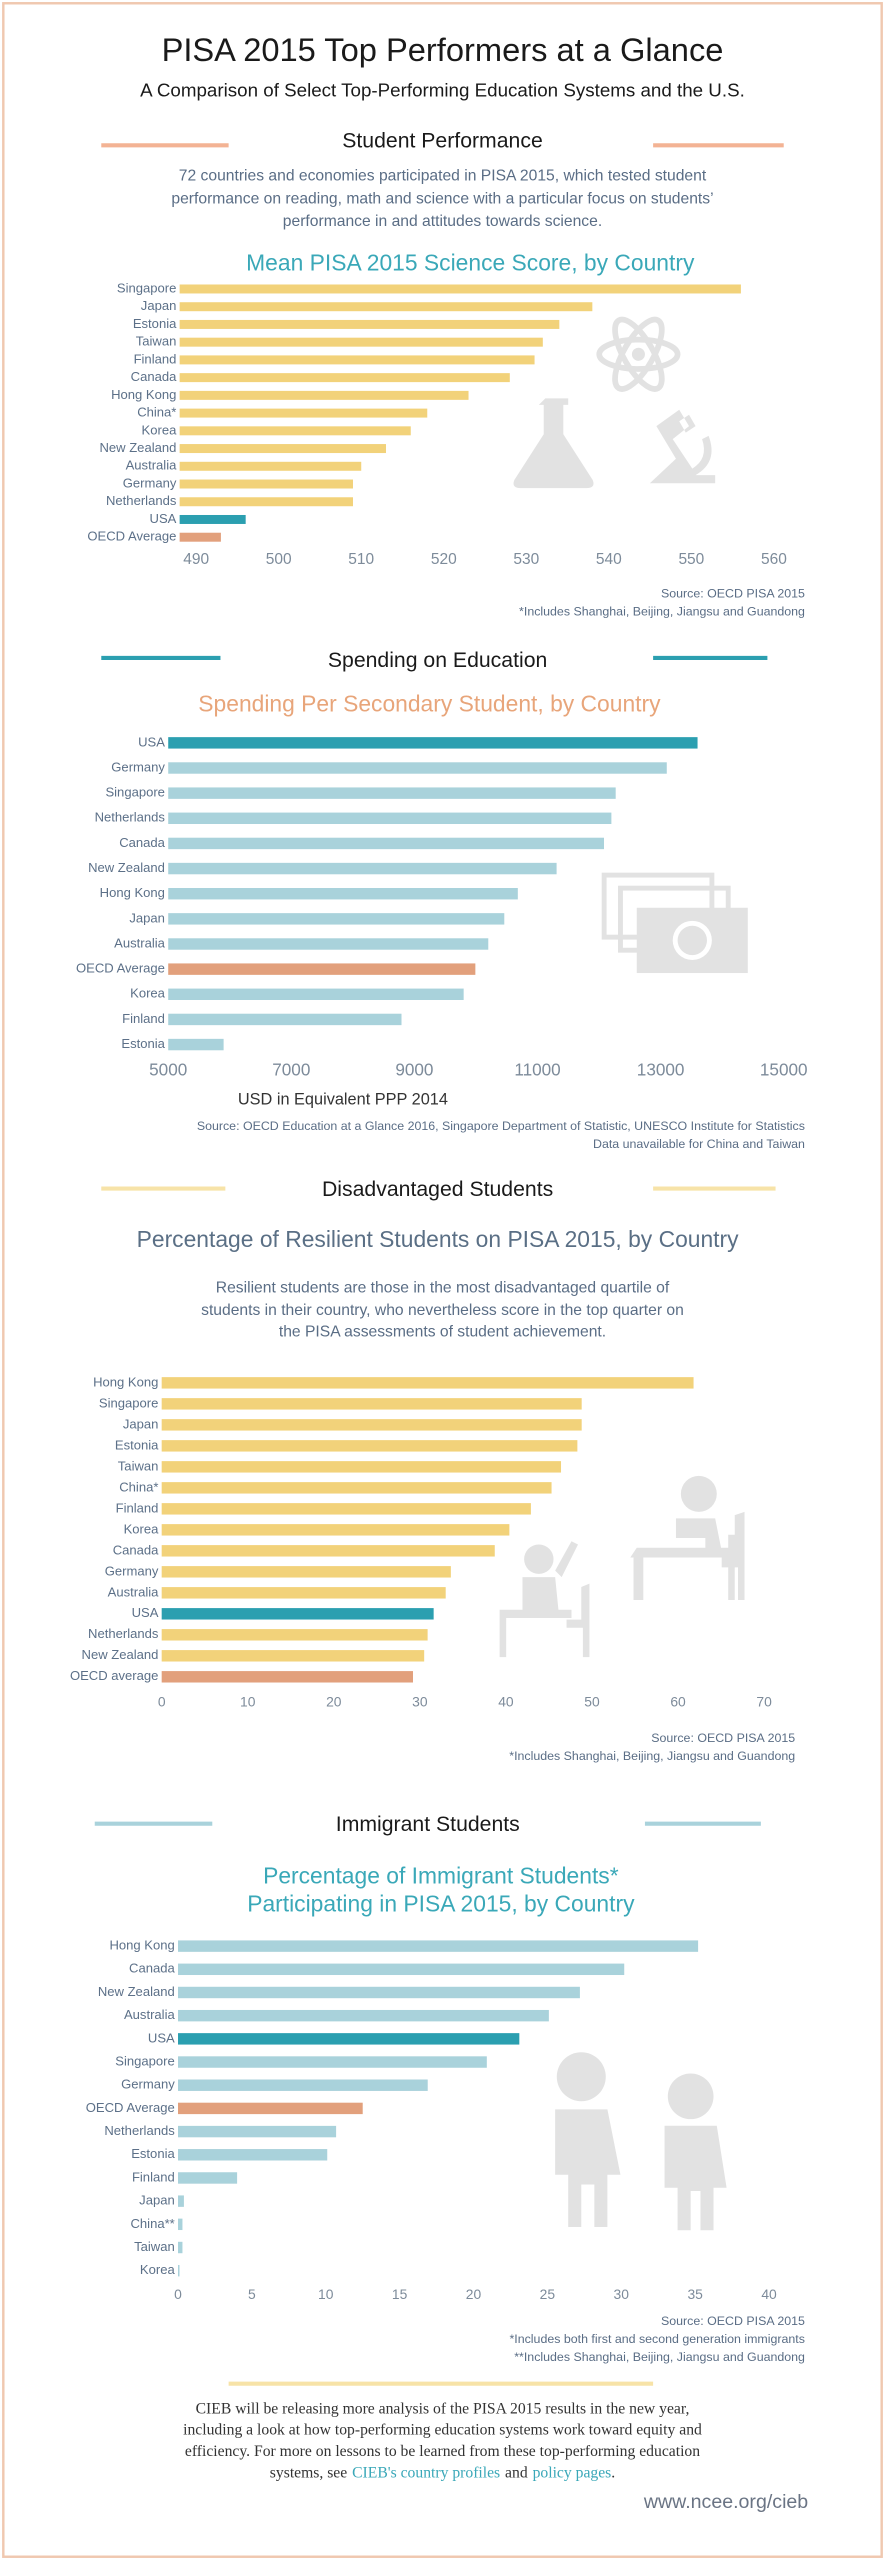 The height and width of the screenshot is (2560, 885). I want to click on x-tick-label: 540, so click(609, 559).